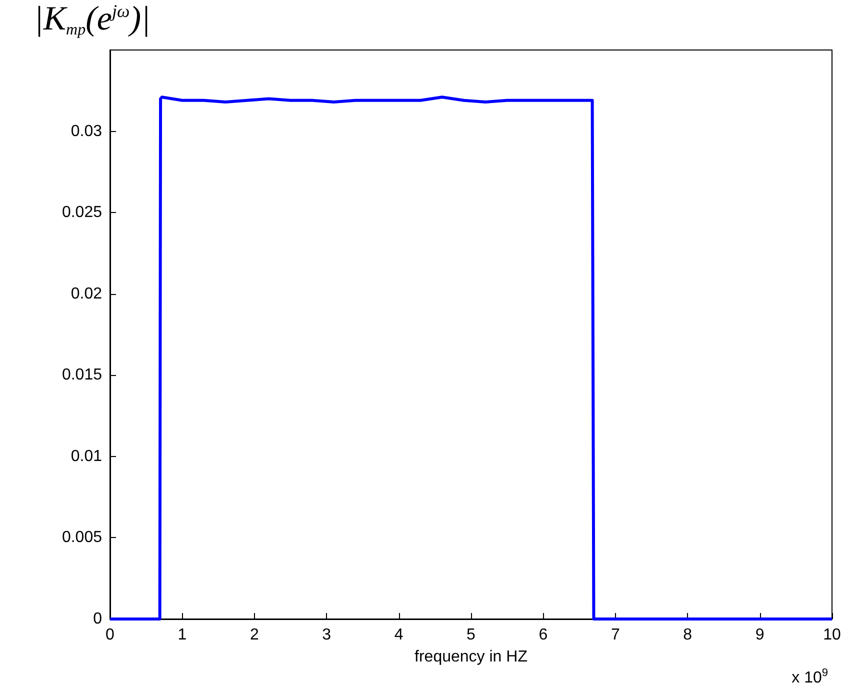 The height and width of the screenshot is (690, 846). What do you see at coordinates (759, 635) in the screenshot?
I see `x-tick-label: 9` at bounding box center [759, 635].